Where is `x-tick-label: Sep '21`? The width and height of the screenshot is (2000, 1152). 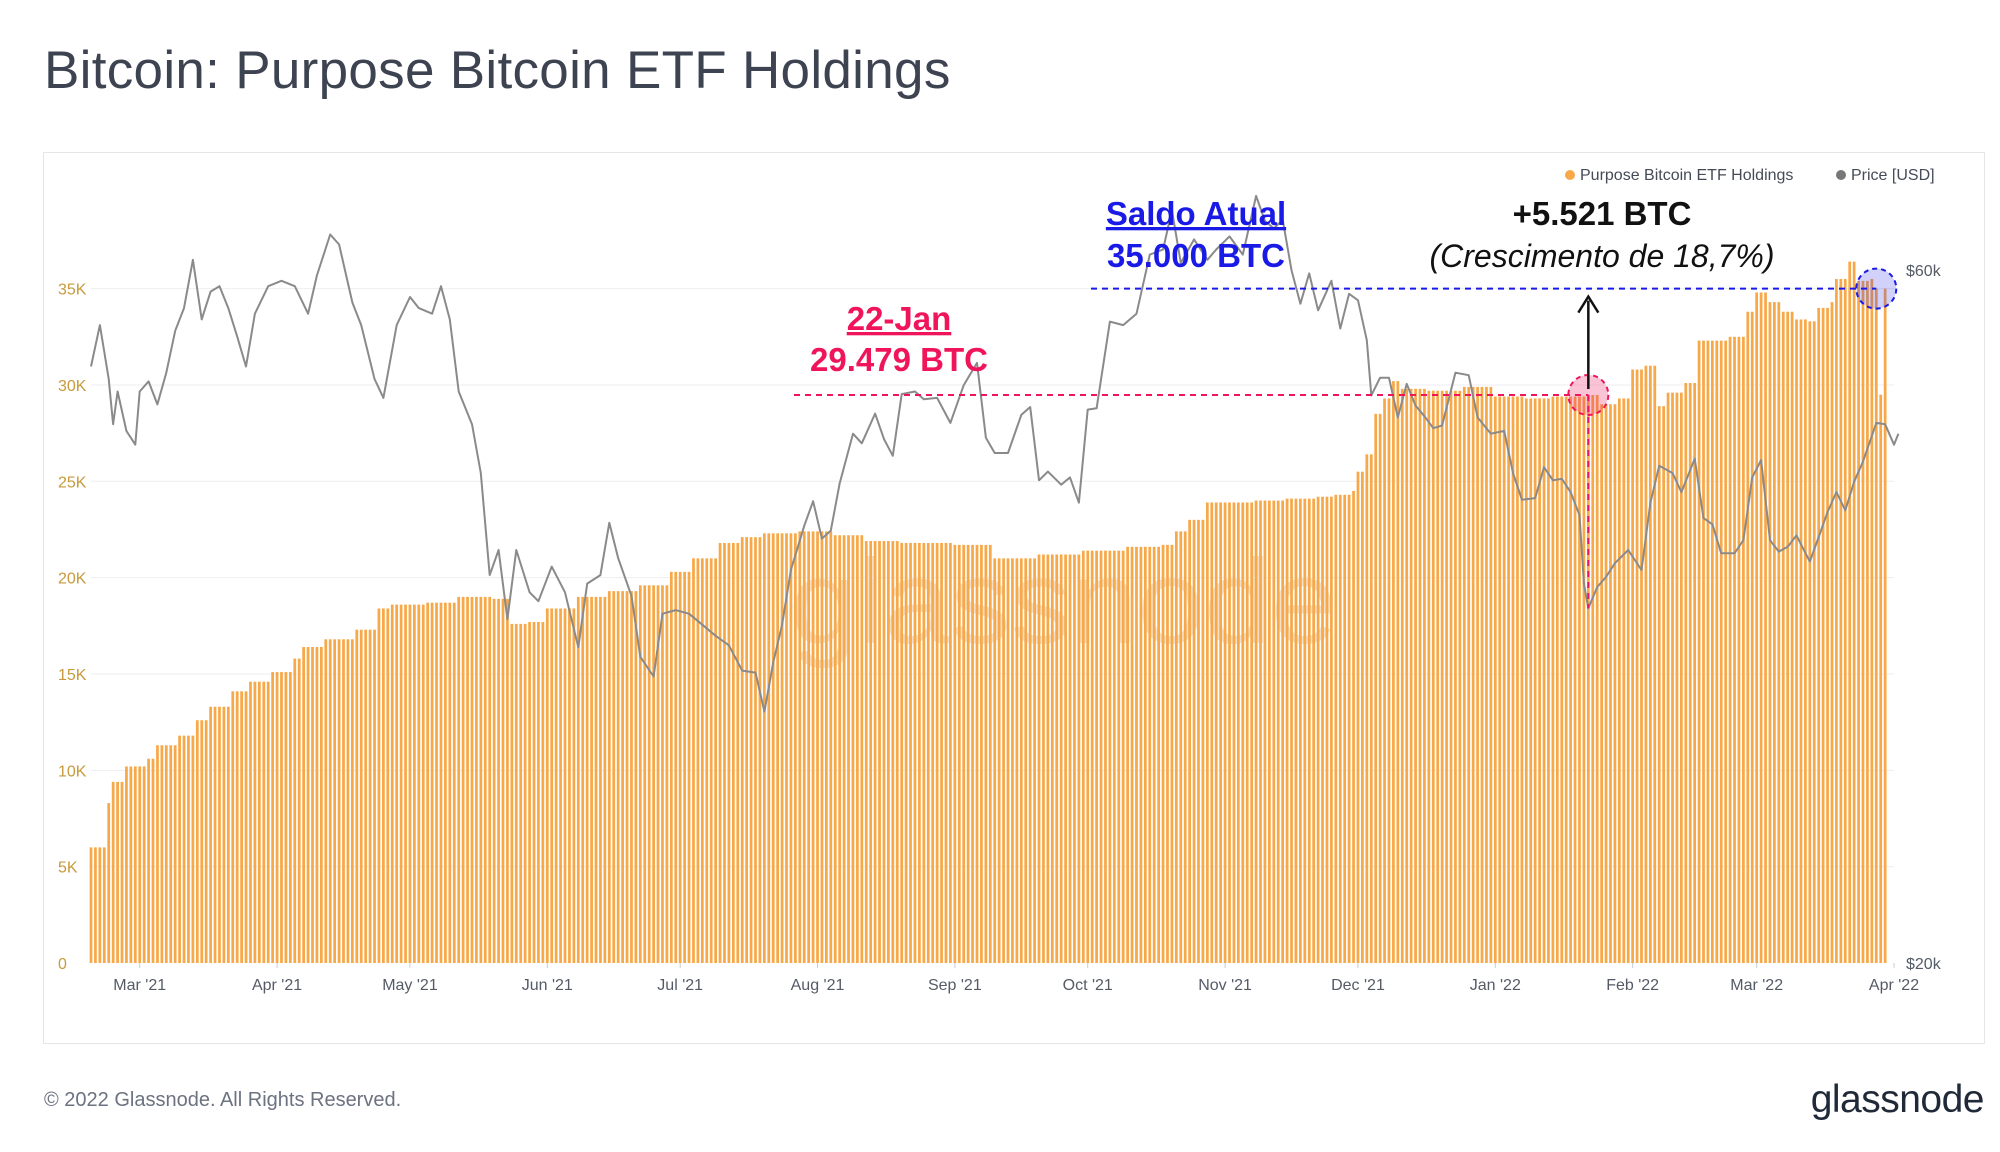
x-tick-label: Sep '21 is located at coordinates (955, 985).